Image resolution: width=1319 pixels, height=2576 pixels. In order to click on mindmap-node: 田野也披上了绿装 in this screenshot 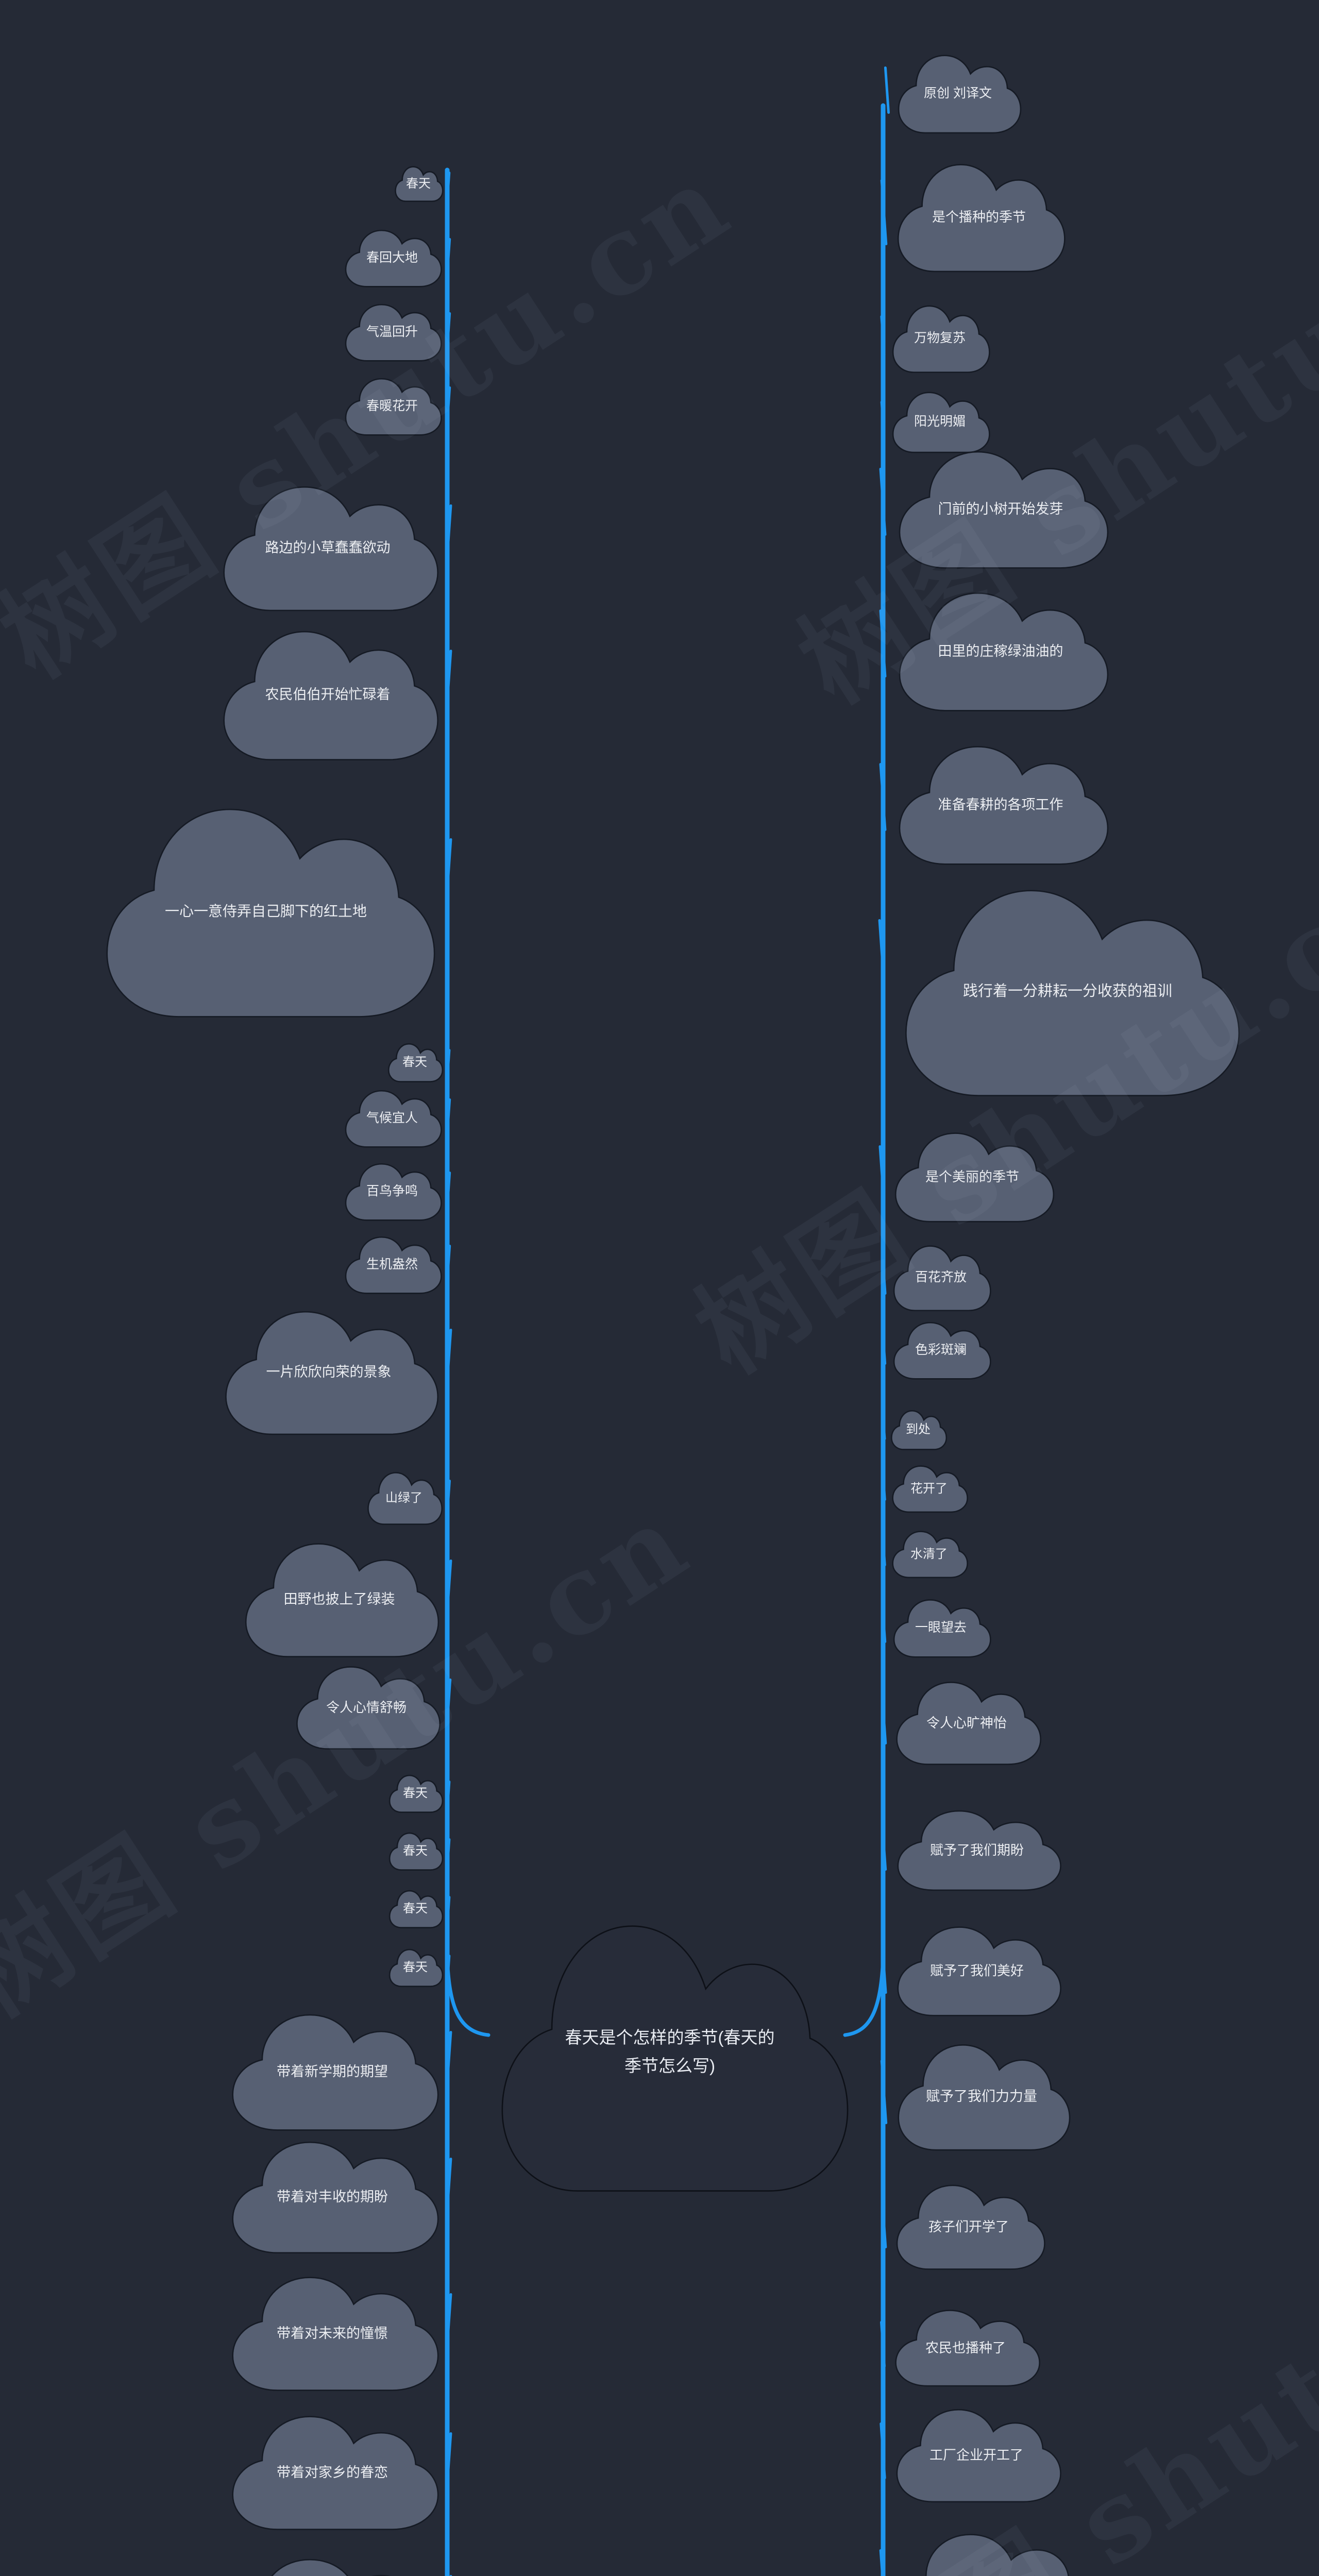, I will do `click(343, 1597)`.